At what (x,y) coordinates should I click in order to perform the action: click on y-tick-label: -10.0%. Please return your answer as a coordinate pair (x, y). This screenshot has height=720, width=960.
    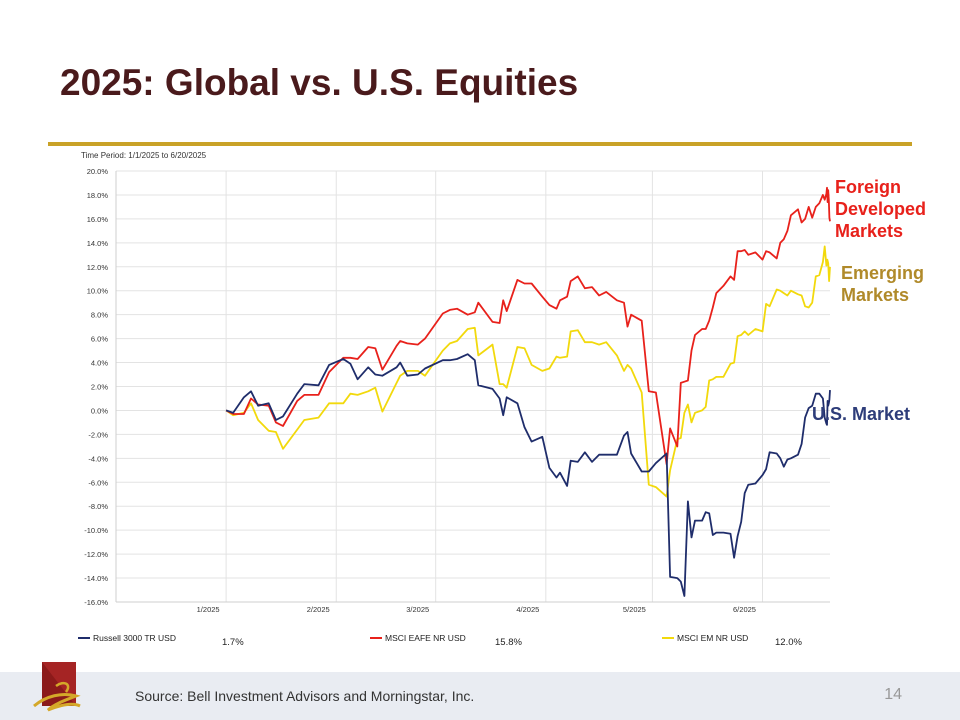
    Looking at the image, I should click on (96, 530).